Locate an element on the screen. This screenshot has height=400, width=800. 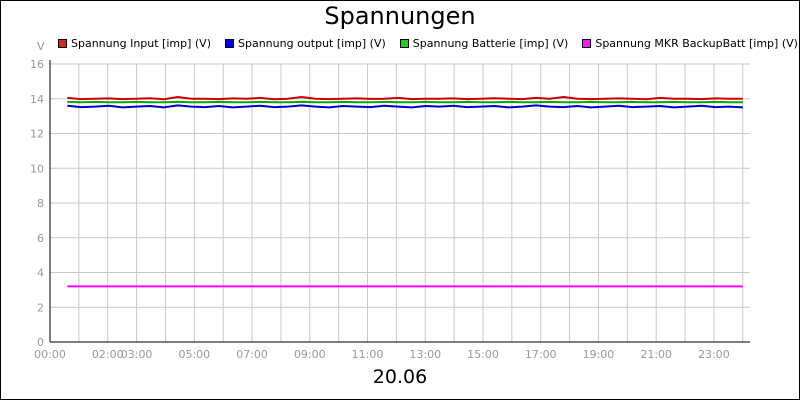
y-tick-label: 4 is located at coordinates (40, 273).